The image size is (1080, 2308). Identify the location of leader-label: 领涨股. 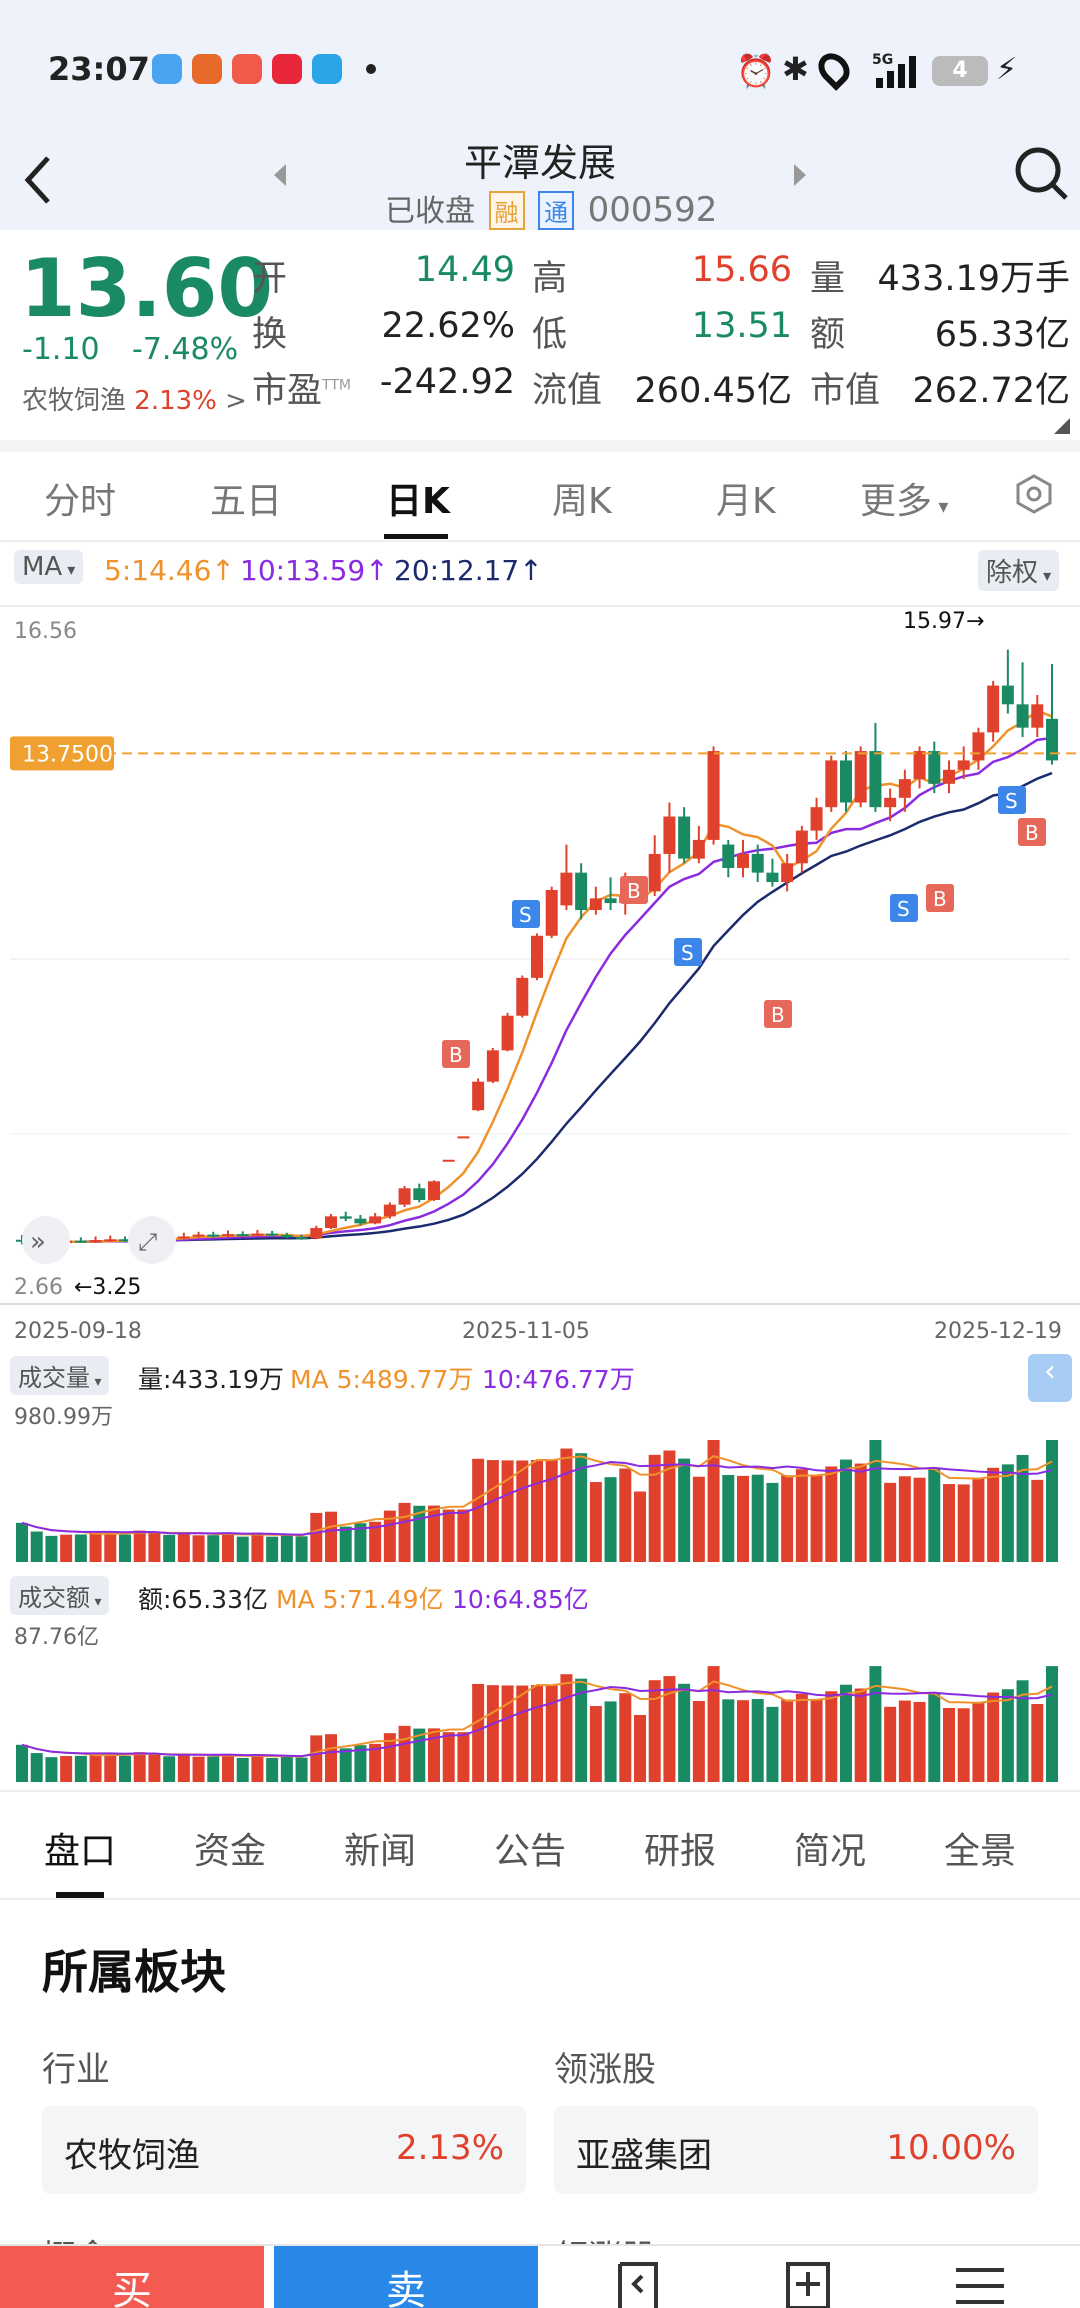
(605, 2070).